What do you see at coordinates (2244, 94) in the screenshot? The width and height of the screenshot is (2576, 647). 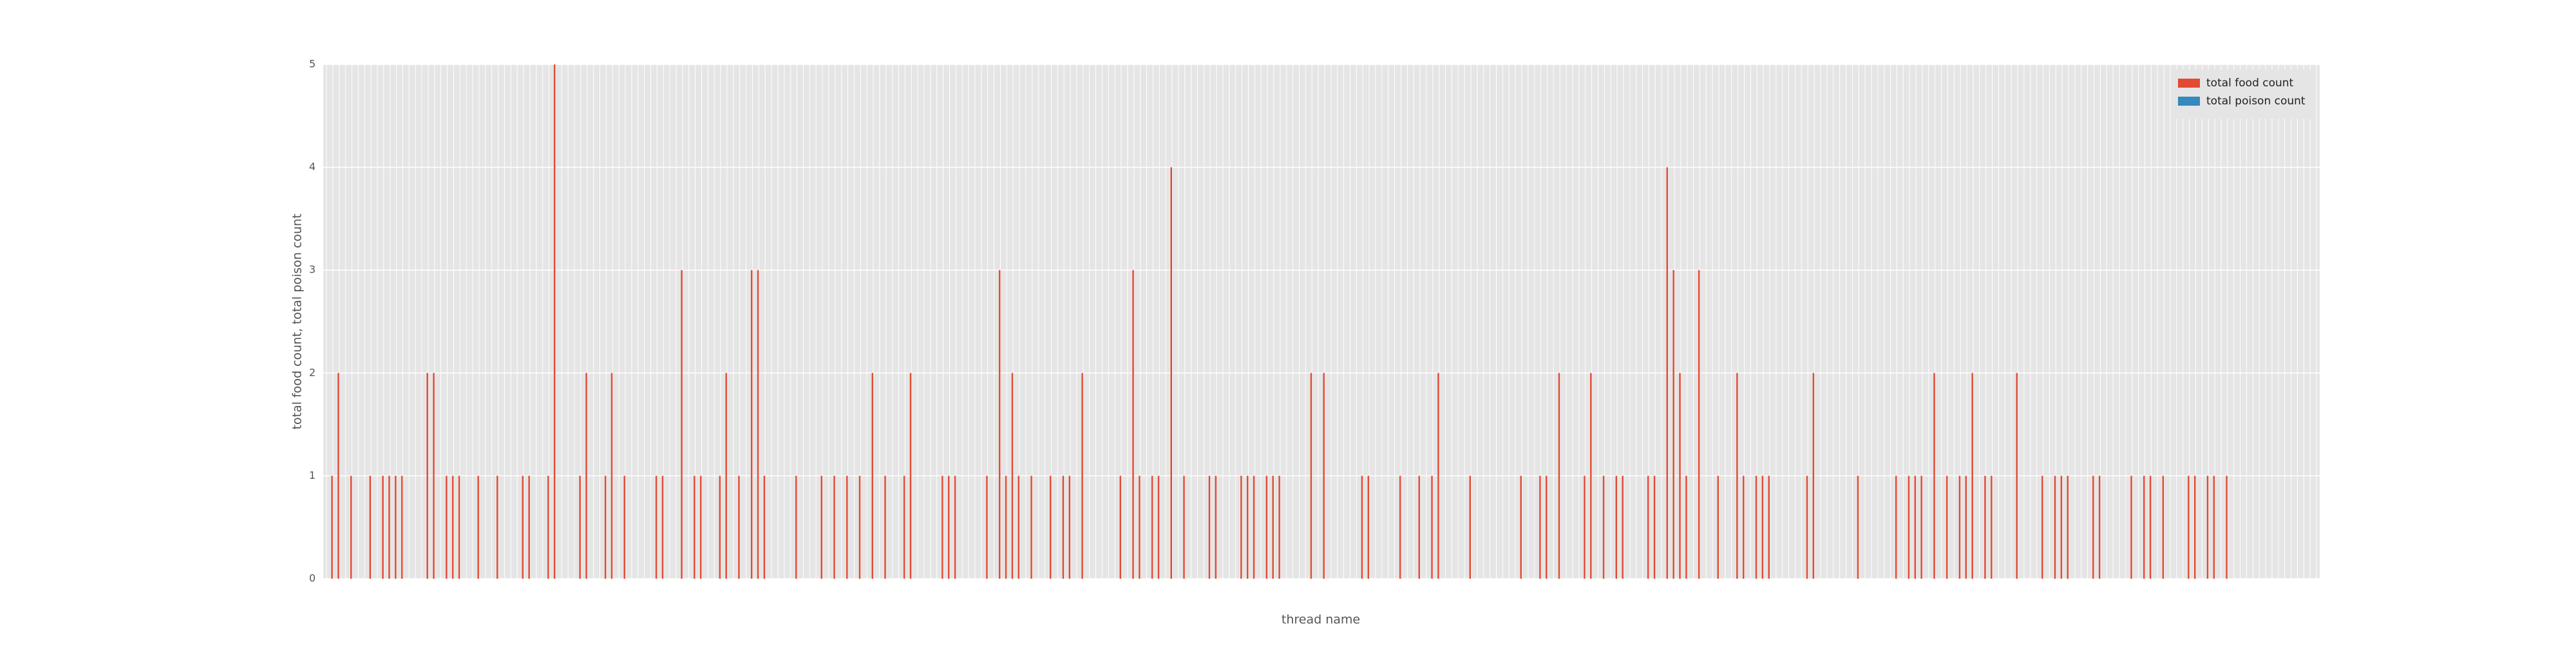 I see `legend-box` at bounding box center [2244, 94].